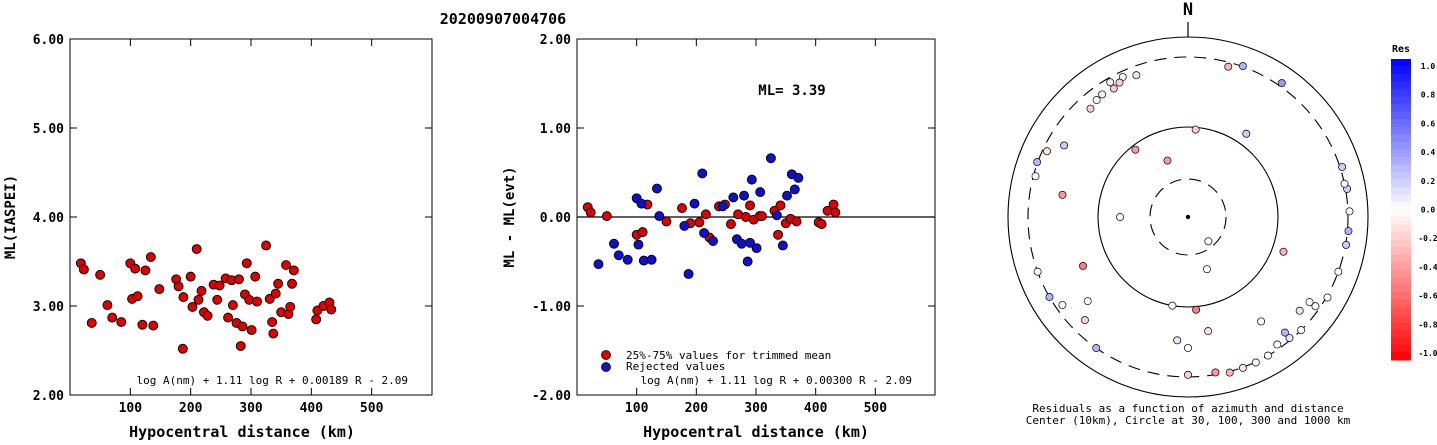  I want to click on colorbar-tick-label: -0.2, so click(1427, 238).